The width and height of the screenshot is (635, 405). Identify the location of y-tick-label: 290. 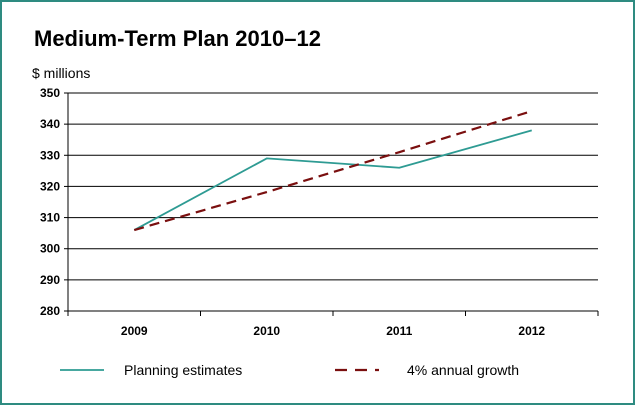
(50, 280).